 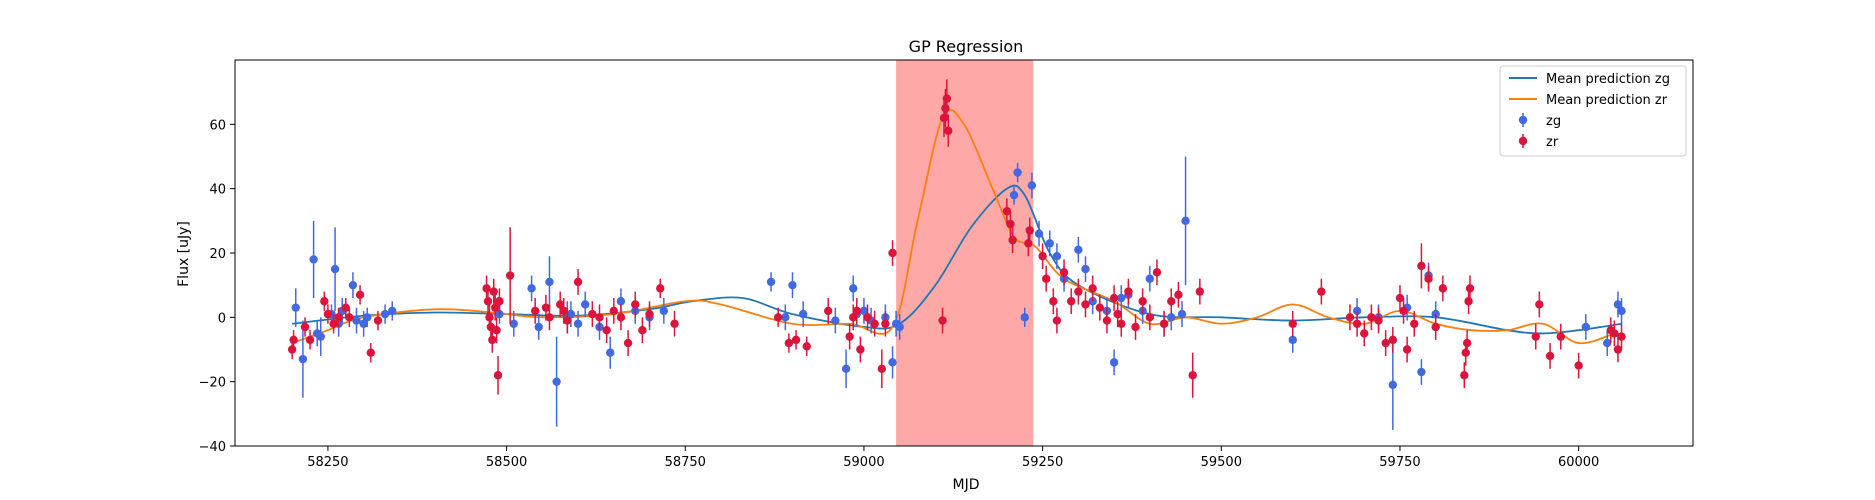 I want to click on y-tick-label: 40, so click(x=217, y=190).